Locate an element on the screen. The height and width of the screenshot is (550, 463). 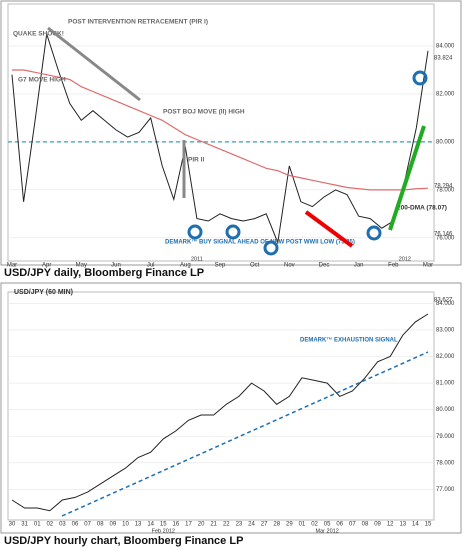
annotation: 200-DMA (78.07) is located at coordinates (422, 208).